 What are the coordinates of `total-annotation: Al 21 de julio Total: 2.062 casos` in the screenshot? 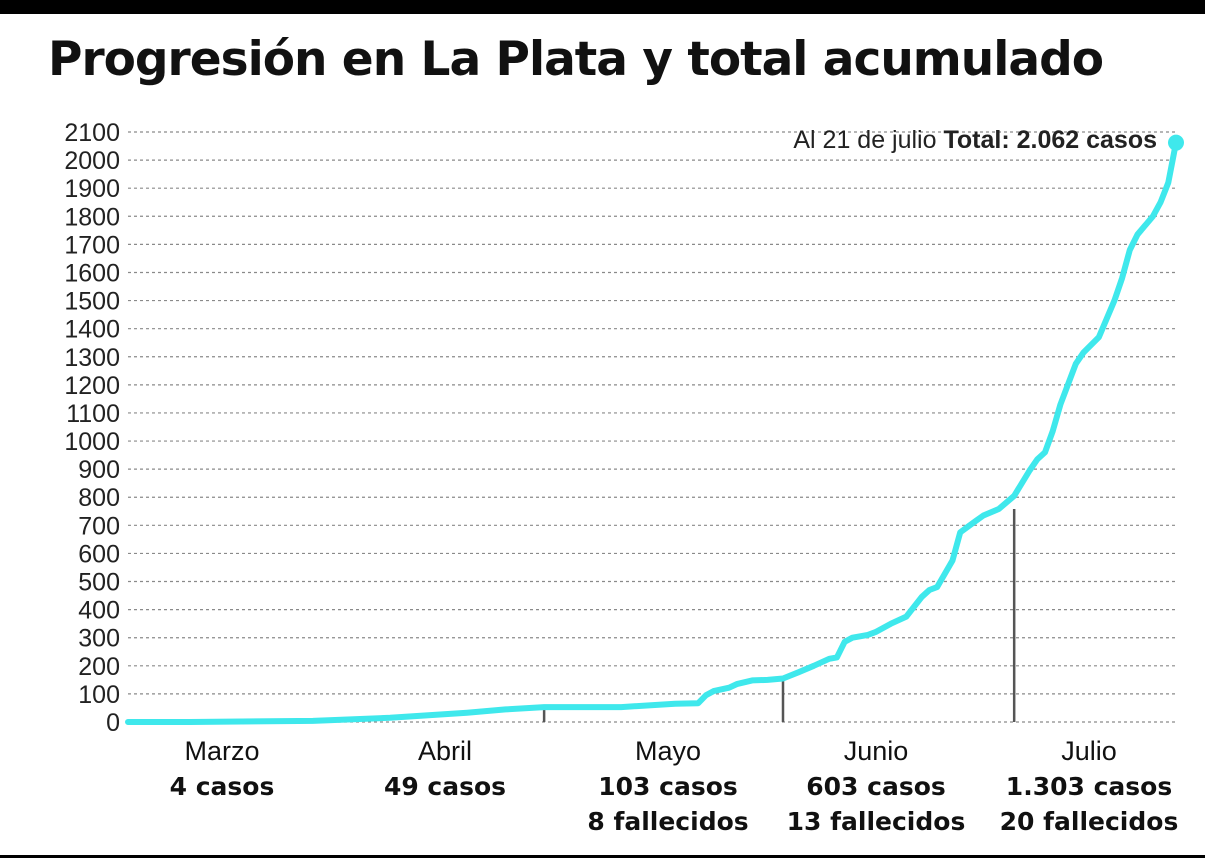 It's located at (975, 140).